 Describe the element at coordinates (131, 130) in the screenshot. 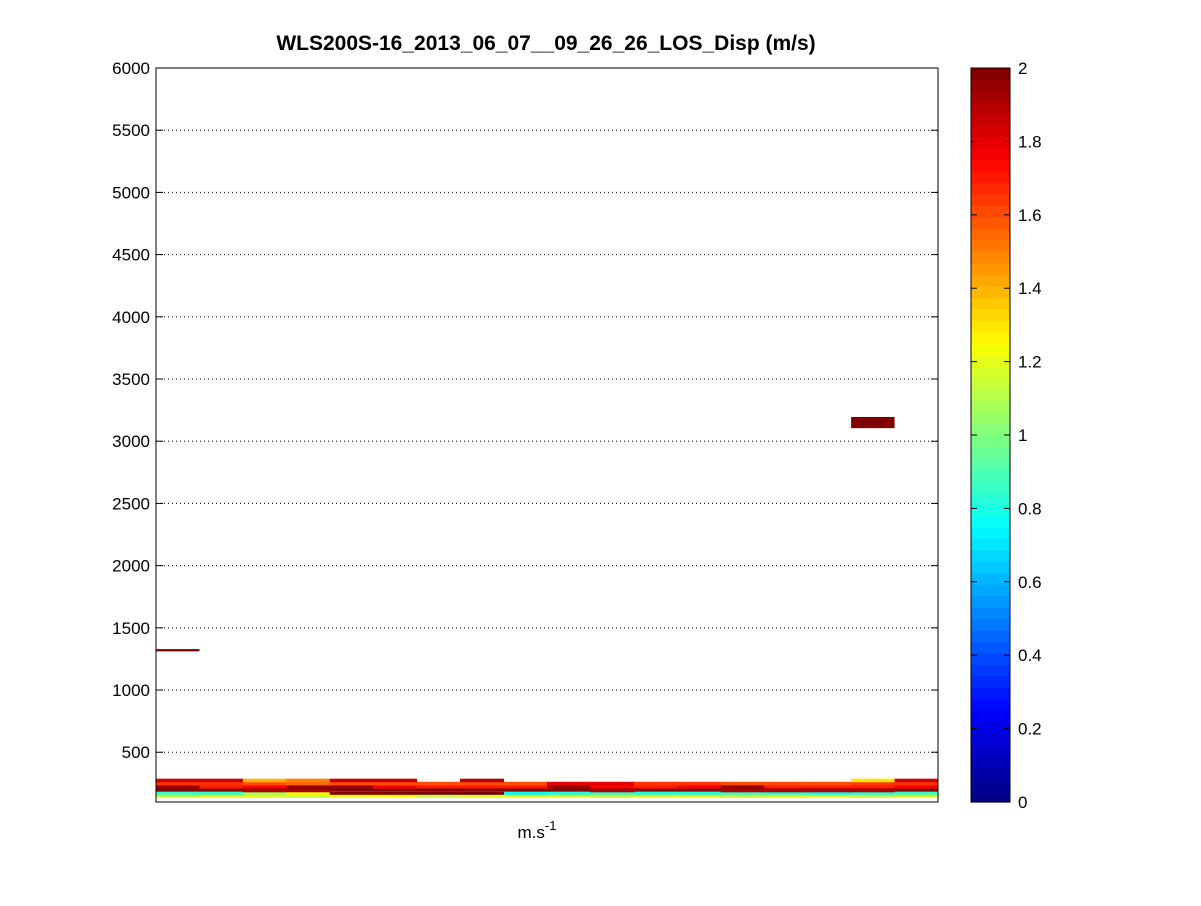

I see `y-tick-label: 5500` at that location.